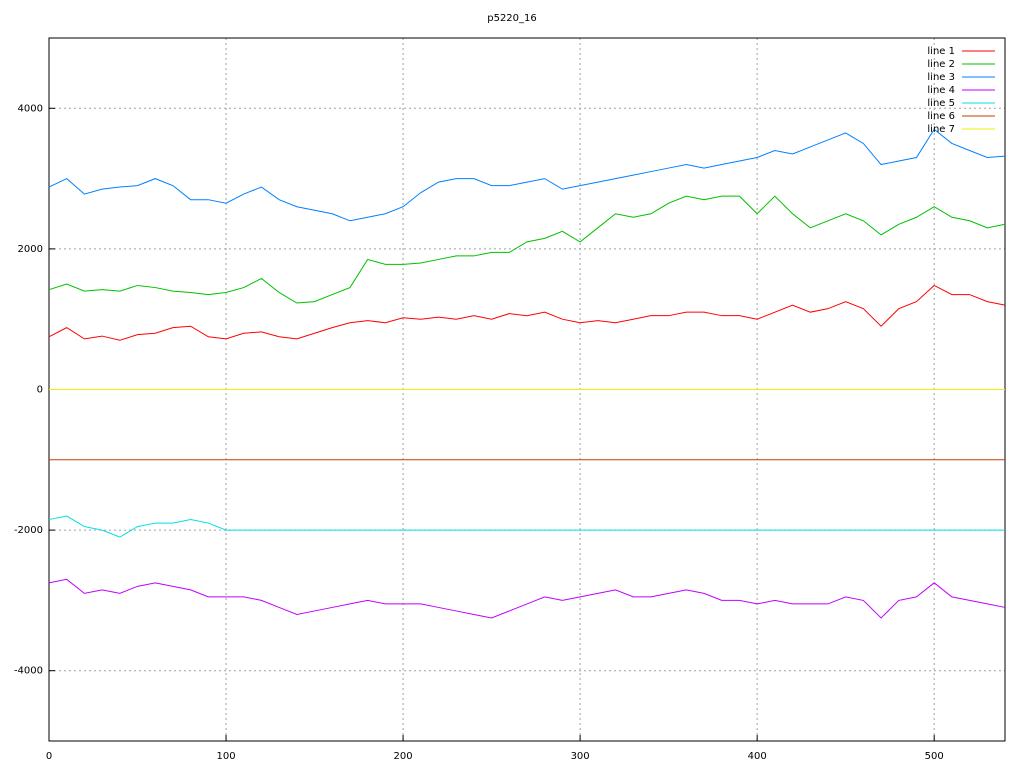 This screenshot has width=1024, height=768. Describe the element at coordinates (49, 756) in the screenshot. I see `x-tick-label: 0` at that location.